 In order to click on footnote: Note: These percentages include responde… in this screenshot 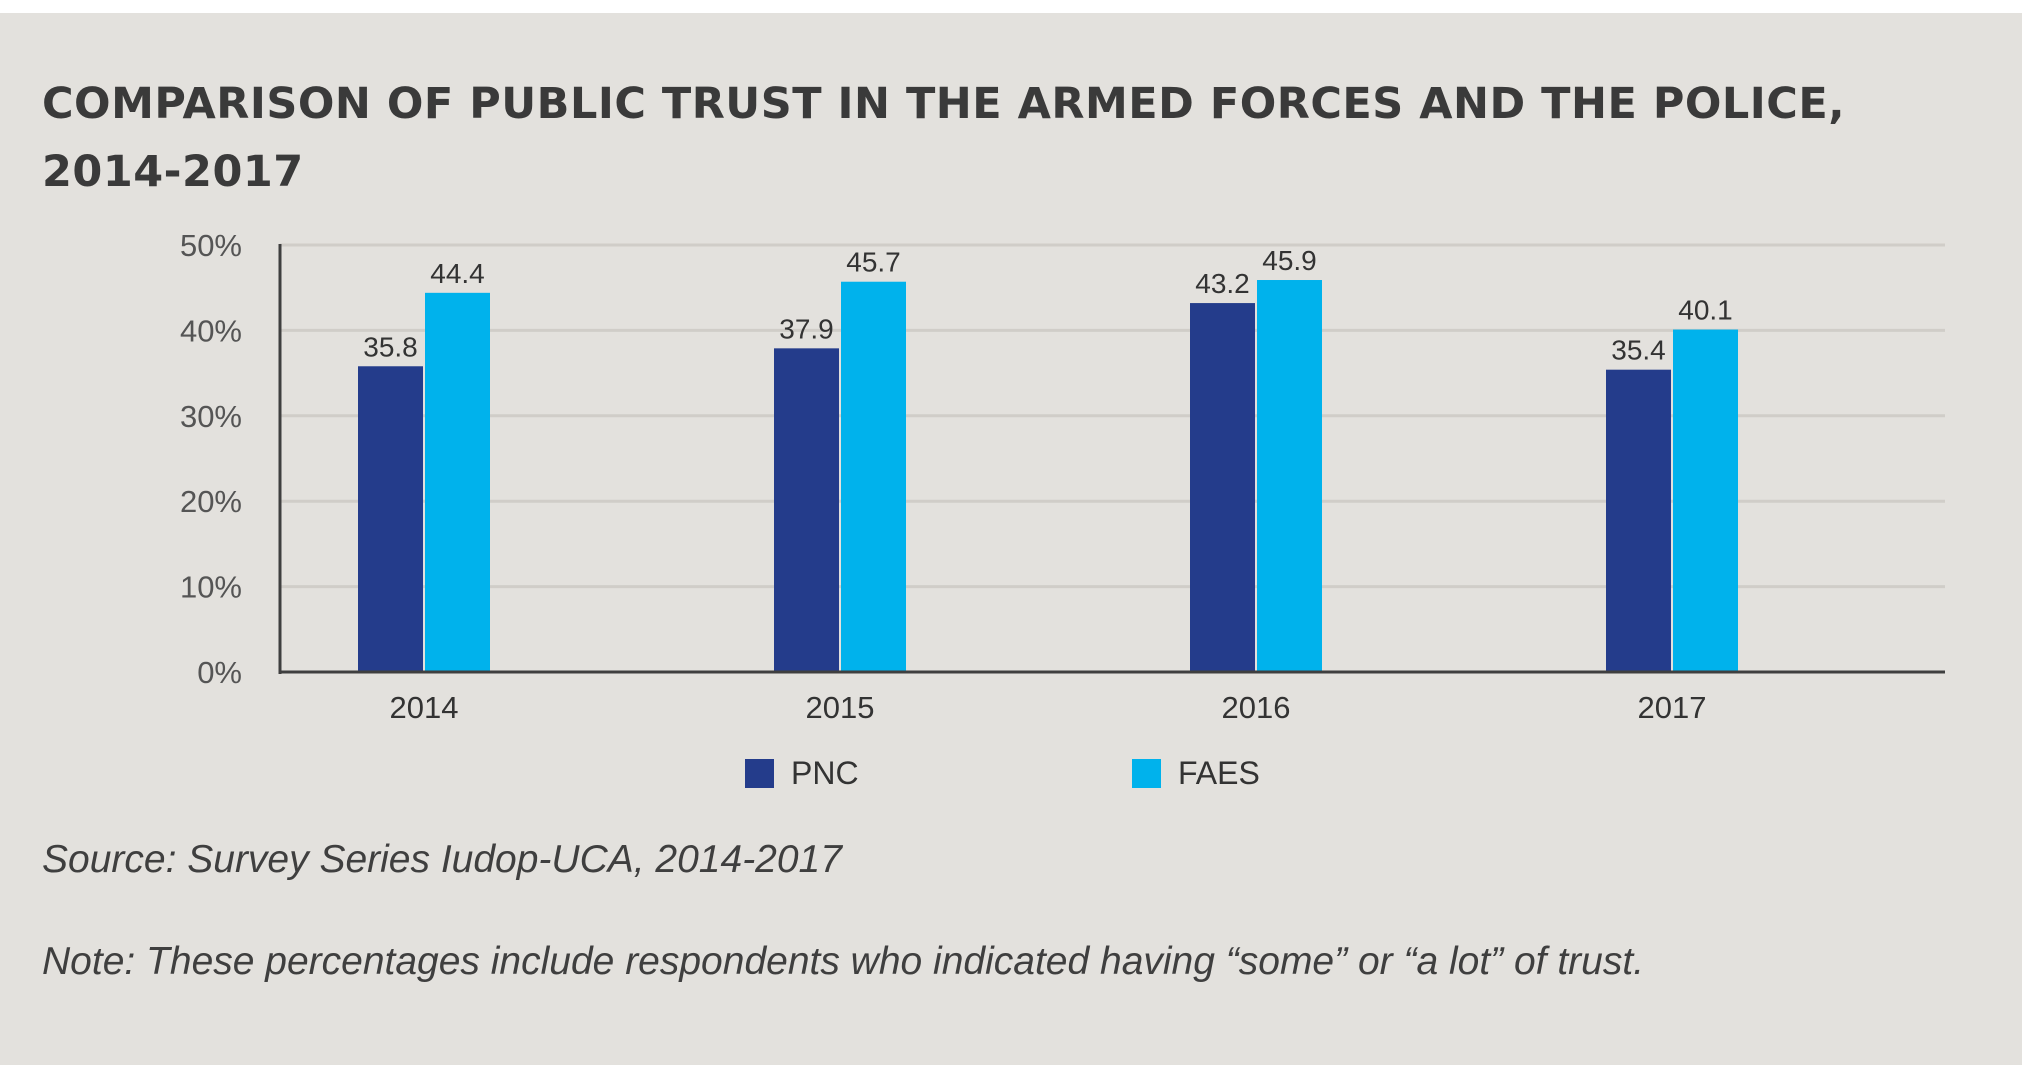, I will do `click(843, 961)`.